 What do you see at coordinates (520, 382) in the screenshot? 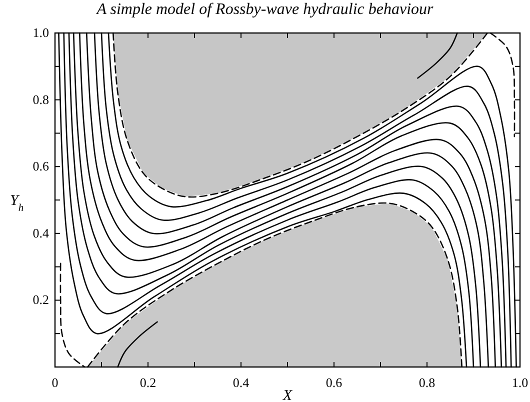
I see `x-tick-label: 1.0` at bounding box center [520, 382].